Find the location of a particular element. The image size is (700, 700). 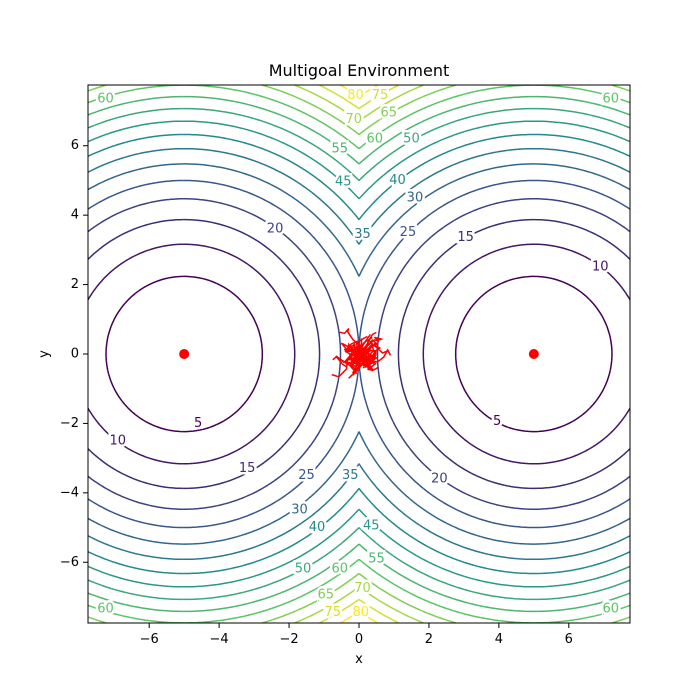

y-axis-ticks: −6 −4 −2 0 2 4 6 is located at coordinates (74, 354).